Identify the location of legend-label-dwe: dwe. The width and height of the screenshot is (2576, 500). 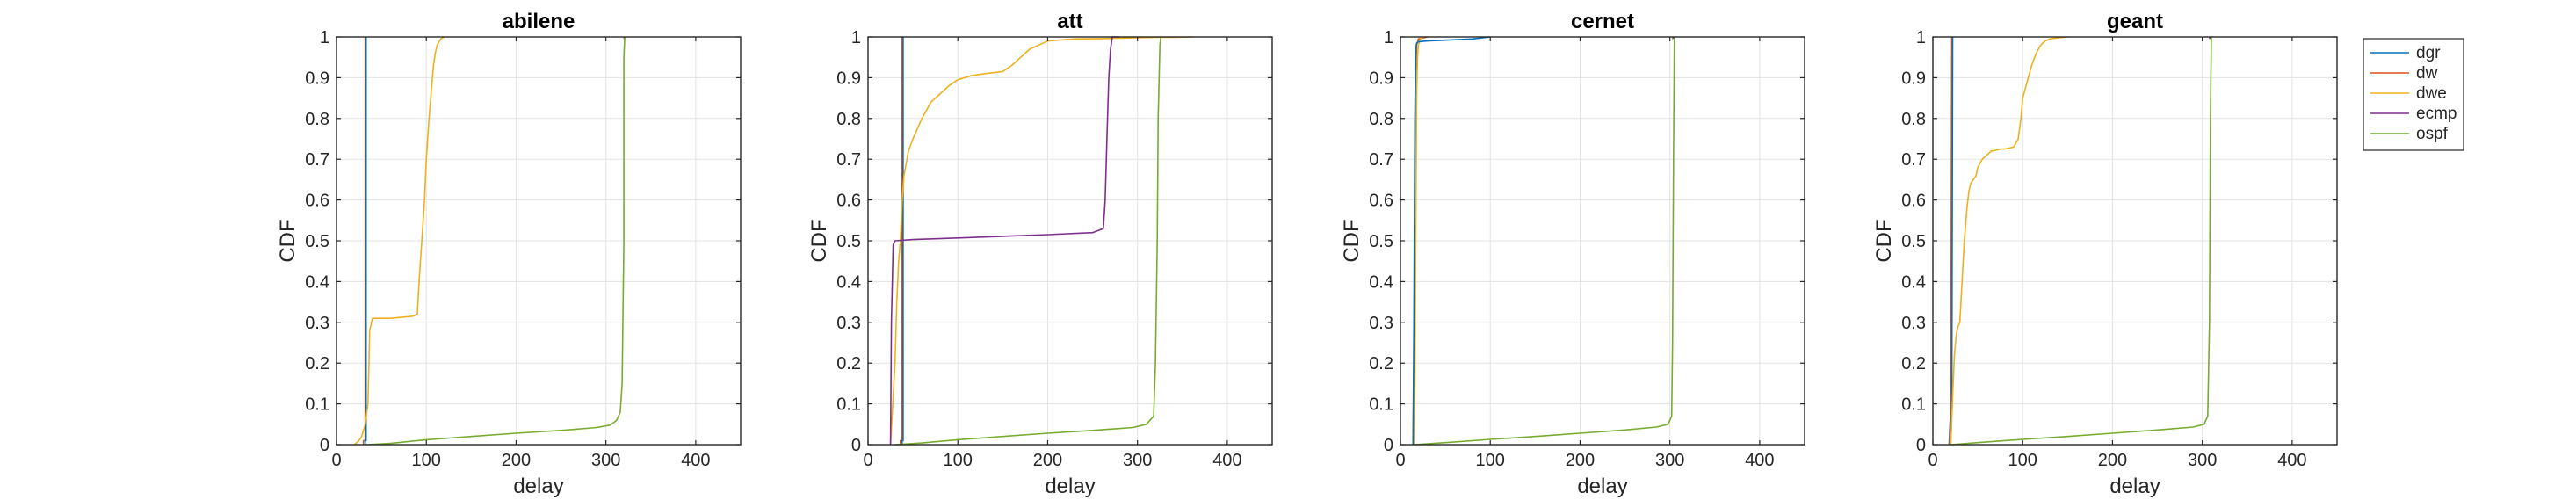
(2431, 93).